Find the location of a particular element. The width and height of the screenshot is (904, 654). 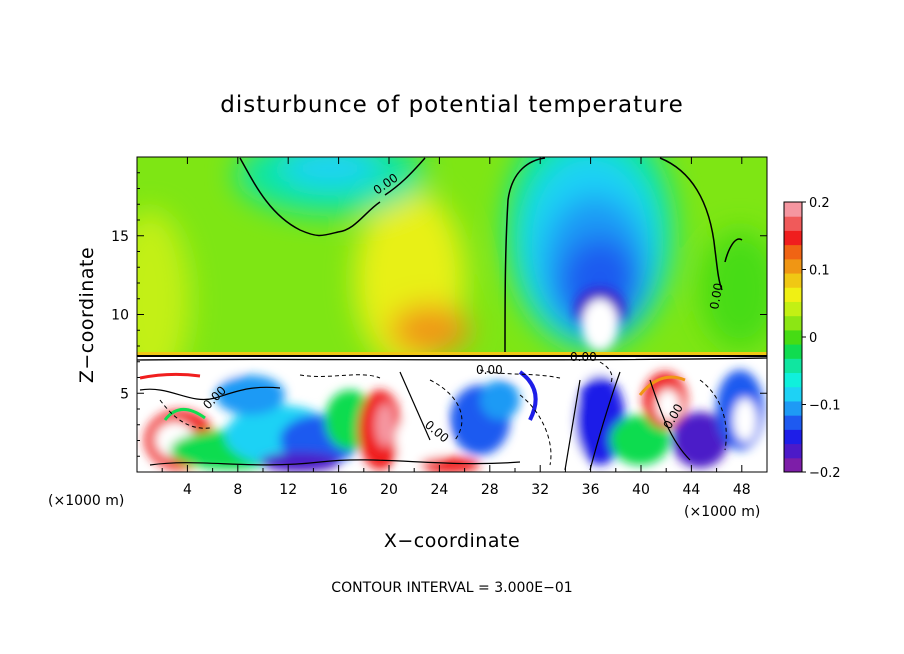

x-tick-label: 28 is located at coordinates (490, 490).